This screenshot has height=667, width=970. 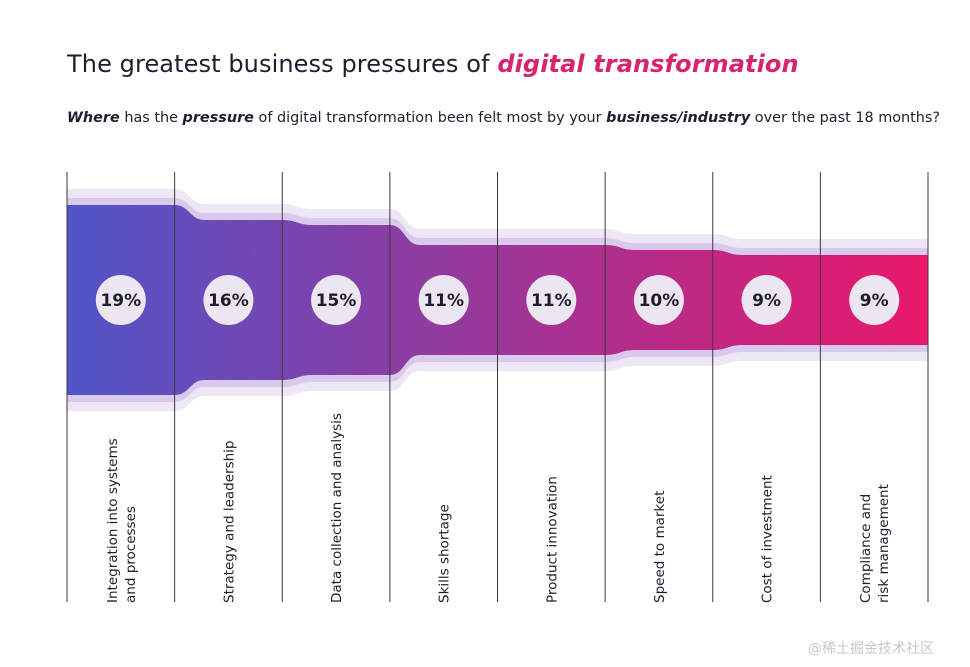 What do you see at coordinates (218, 118) in the screenshot?
I see `subtitle-emph-2: pressure` at bounding box center [218, 118].